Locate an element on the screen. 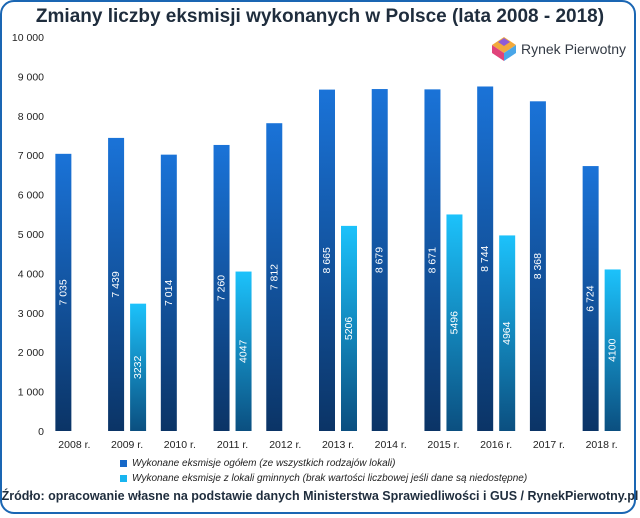 This screenshot has height=518, width=640. y-tick-label: 10 000 is located at coordinates (28, 38).